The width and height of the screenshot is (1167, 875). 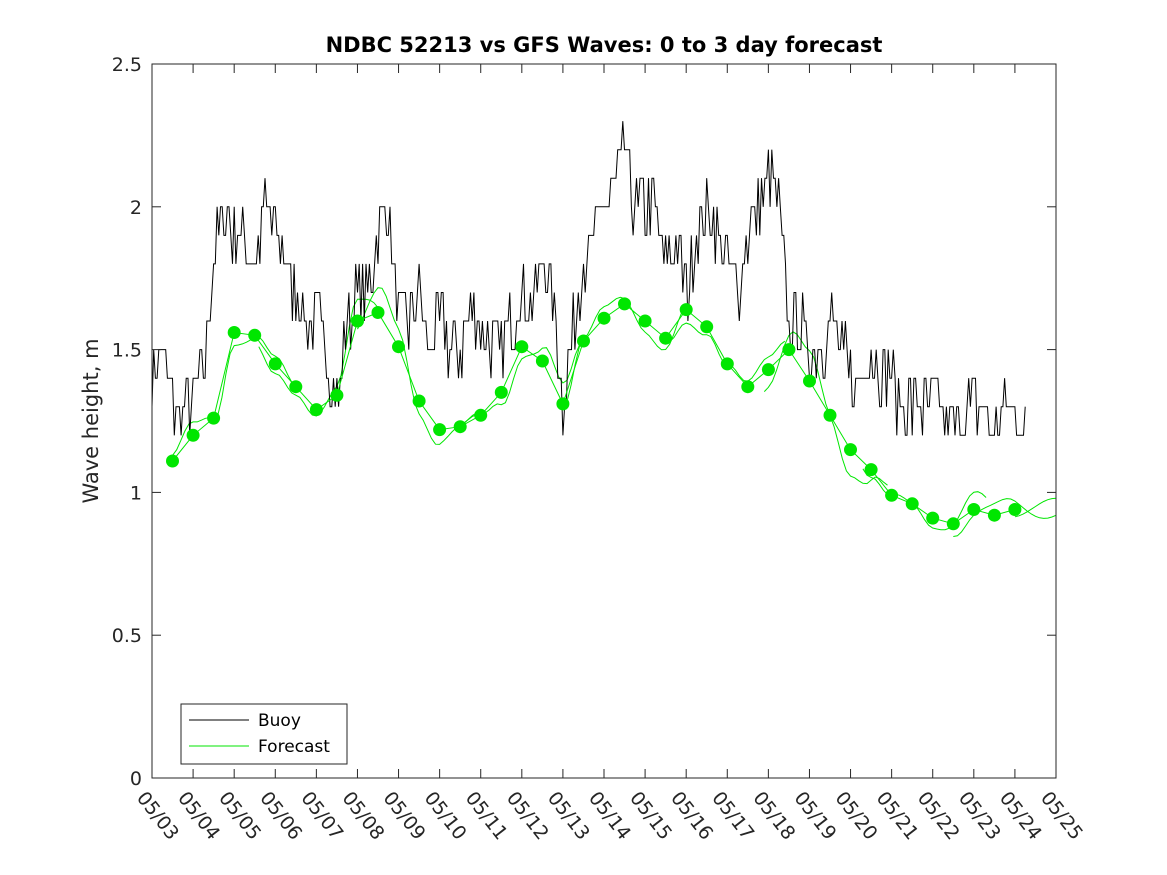 What do you see at coordinates (136, 779) in the screenshot?
I see `y-tick-label: 0` at bounding box center [136, 779].